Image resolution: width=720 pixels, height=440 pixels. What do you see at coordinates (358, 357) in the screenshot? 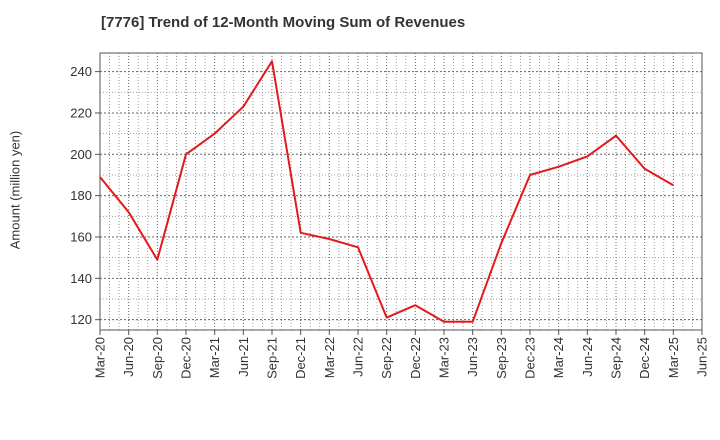
I see `x-tick-label: Jun-22` at bounding box center [358, 357].